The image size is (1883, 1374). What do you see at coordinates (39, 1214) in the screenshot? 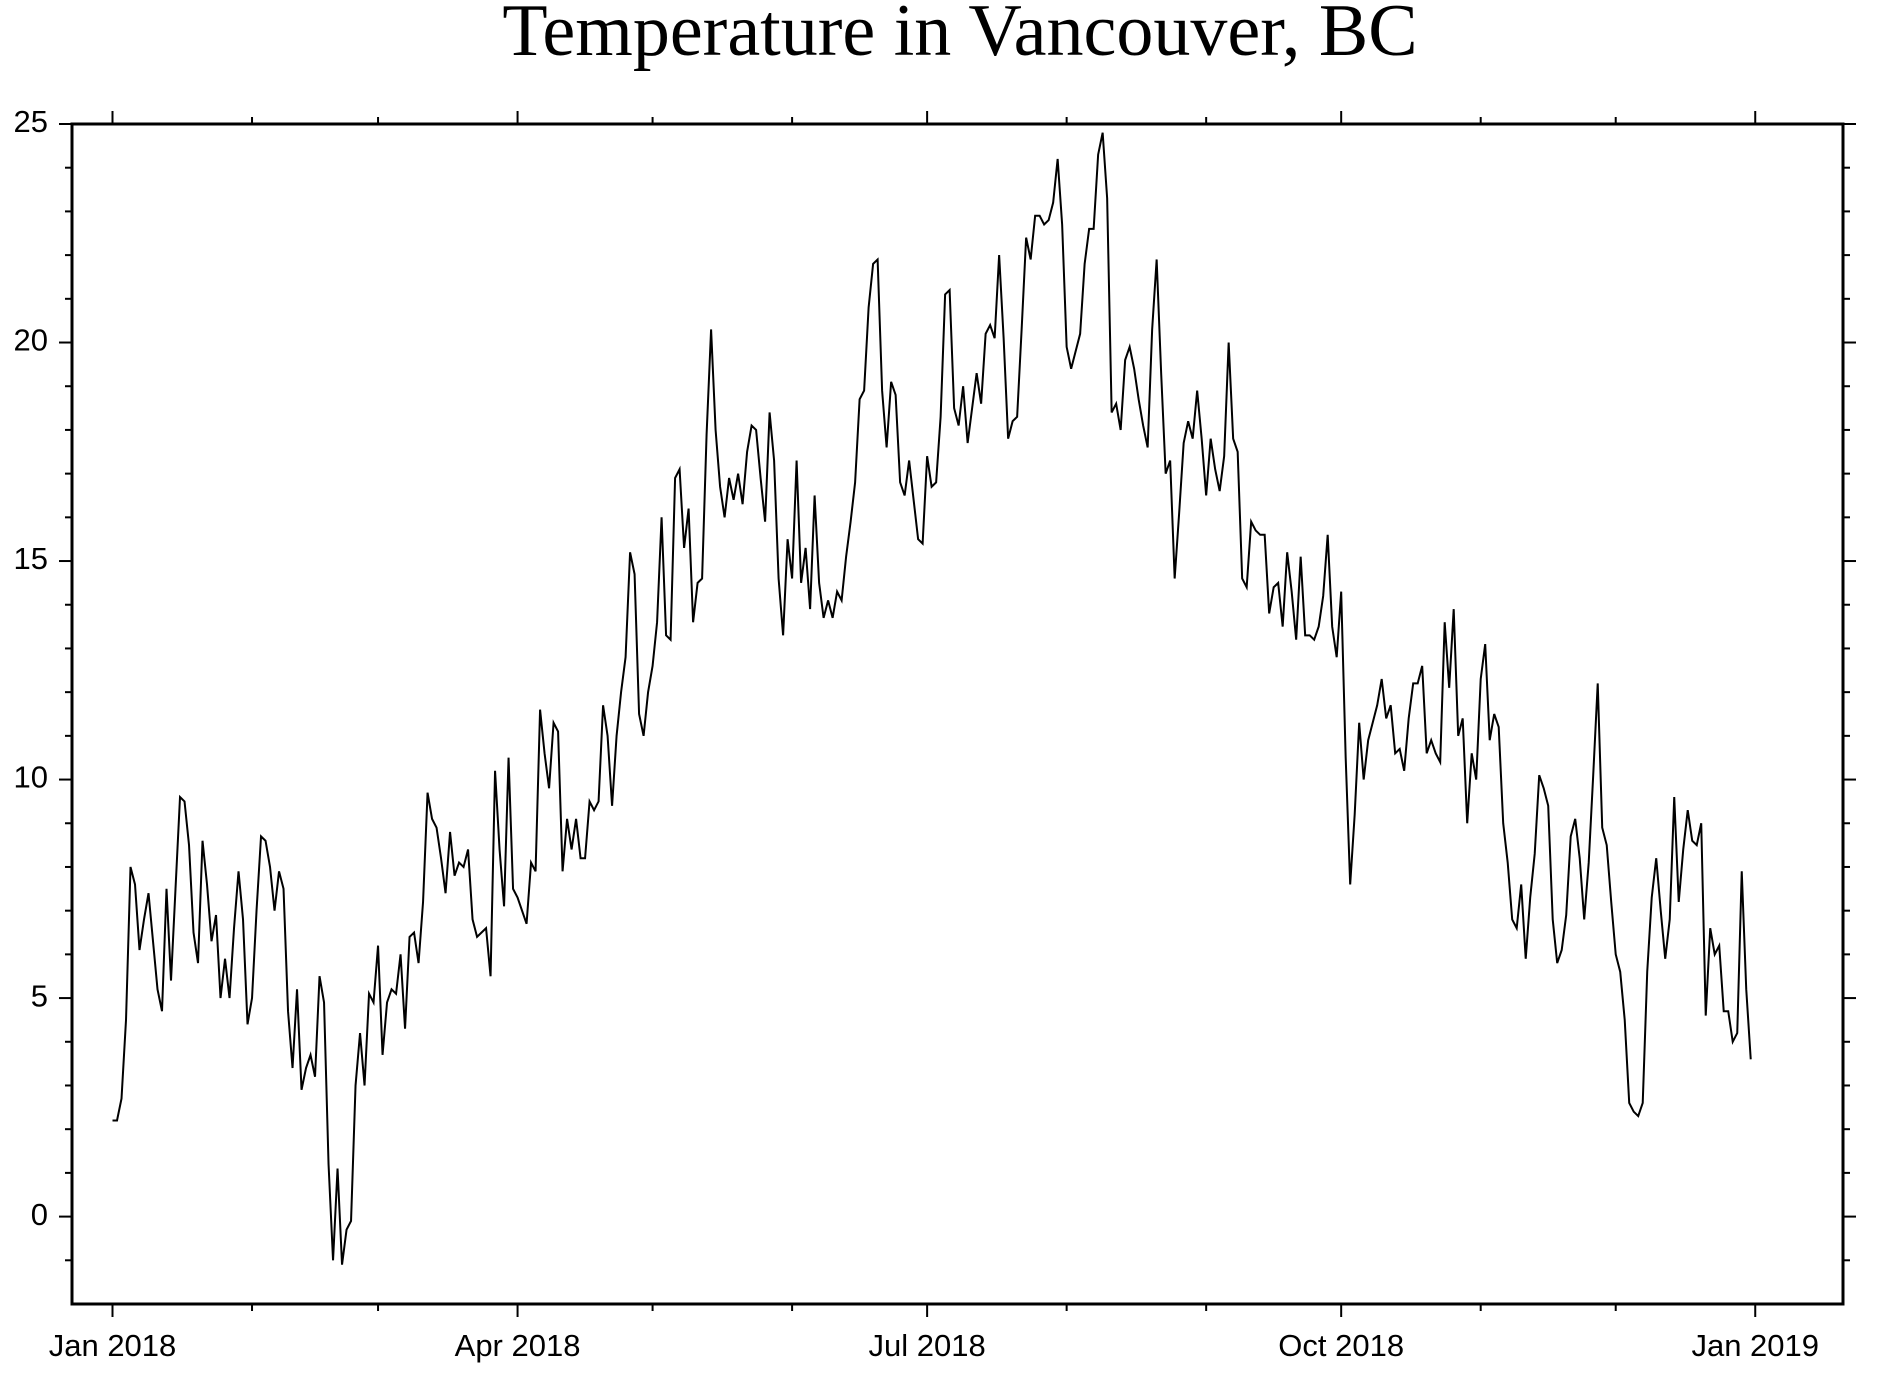
I see `y-tick-label: 0` at bounding box center [39, 1214].